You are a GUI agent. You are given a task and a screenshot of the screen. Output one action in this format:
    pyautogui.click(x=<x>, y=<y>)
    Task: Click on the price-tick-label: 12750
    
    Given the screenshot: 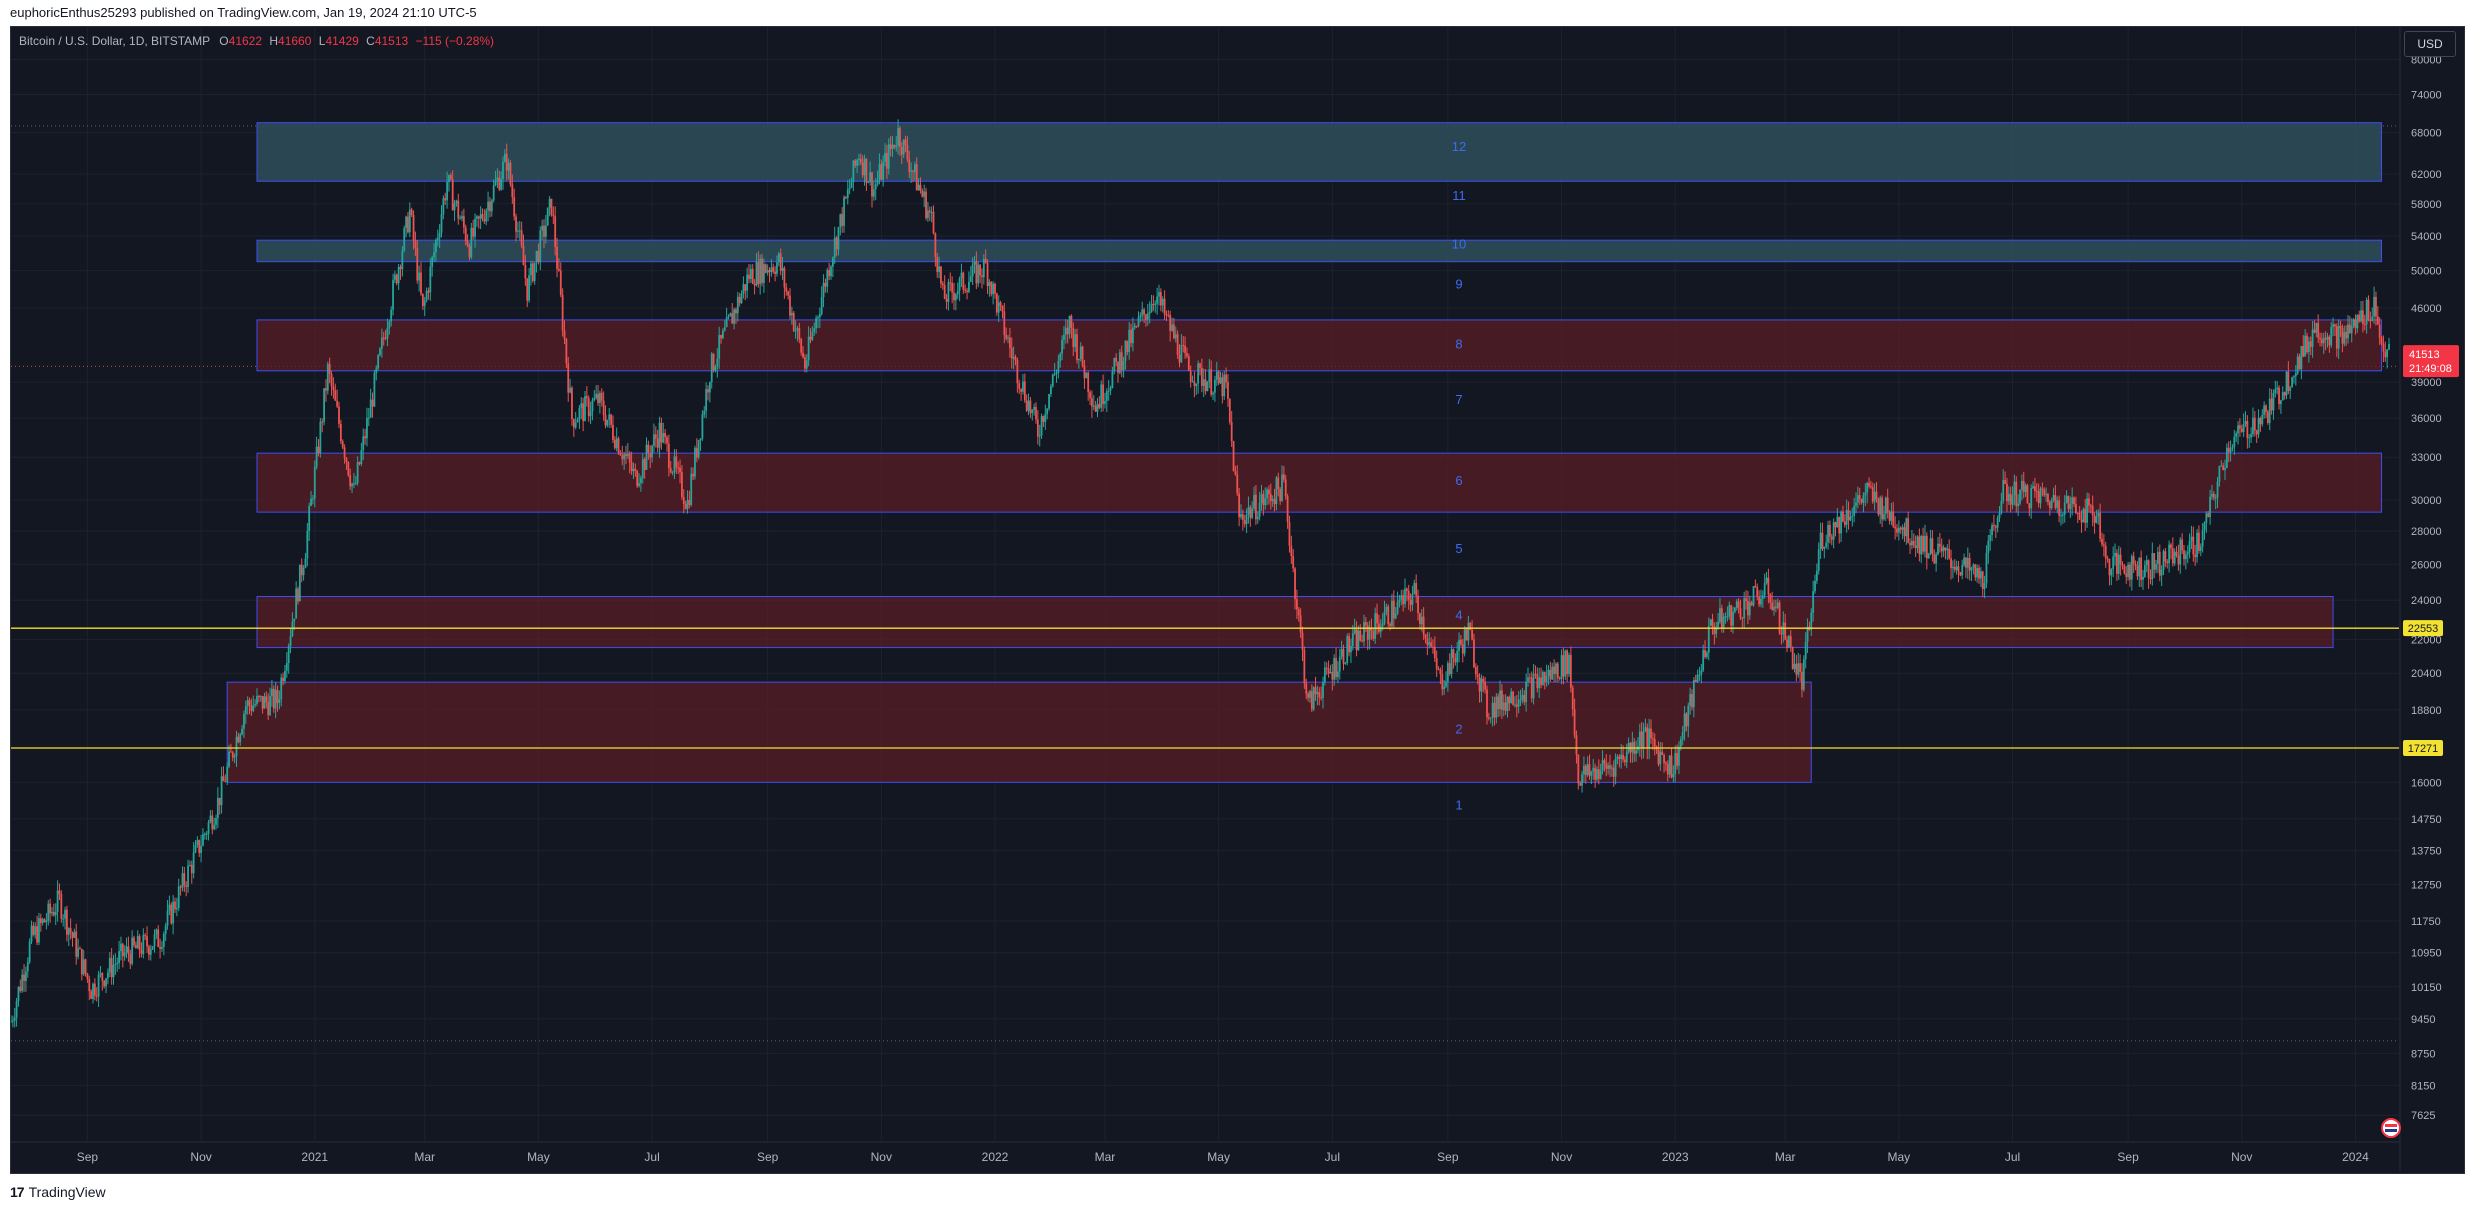 What is the action you would take?
    pyautogui.click(x=2426, y=885)
    